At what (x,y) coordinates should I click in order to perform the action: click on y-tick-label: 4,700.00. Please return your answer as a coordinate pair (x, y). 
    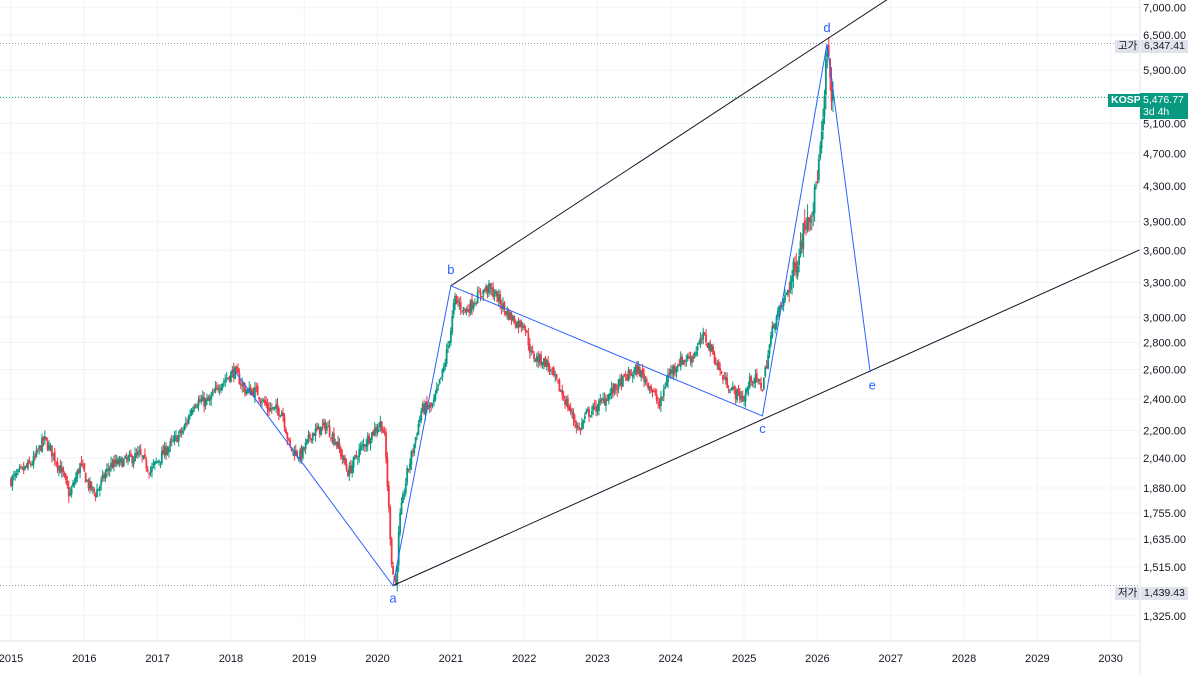
    Looking at the image, I should click on (1164, 154).